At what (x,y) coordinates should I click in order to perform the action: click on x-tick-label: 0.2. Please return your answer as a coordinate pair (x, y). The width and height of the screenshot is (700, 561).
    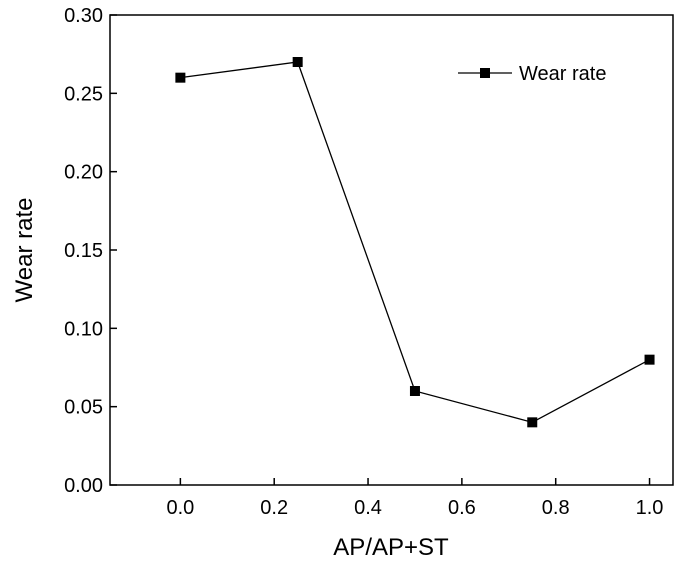
    Looking at the image, I should click on (274, 508).